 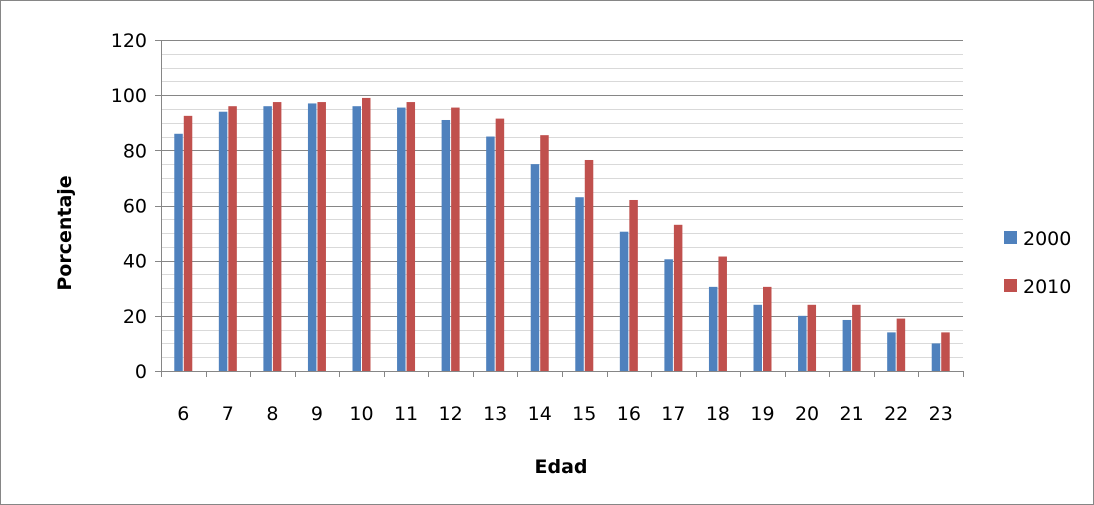 I want to click on legend-label-2000: 2000, so click(x=1047, y=239).